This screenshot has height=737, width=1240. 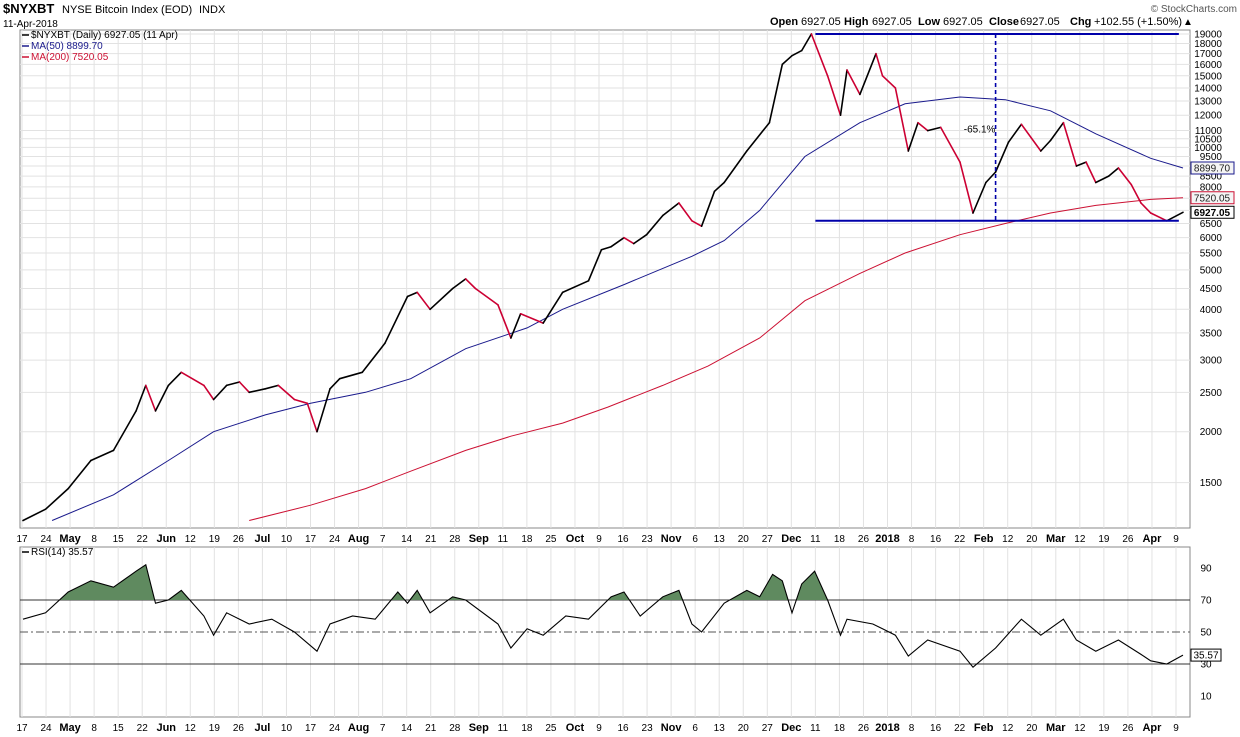 I want to click on legend-price: $NYXBT (Daily) 6927.05 (11 Apr), so click(x=104, y=35).